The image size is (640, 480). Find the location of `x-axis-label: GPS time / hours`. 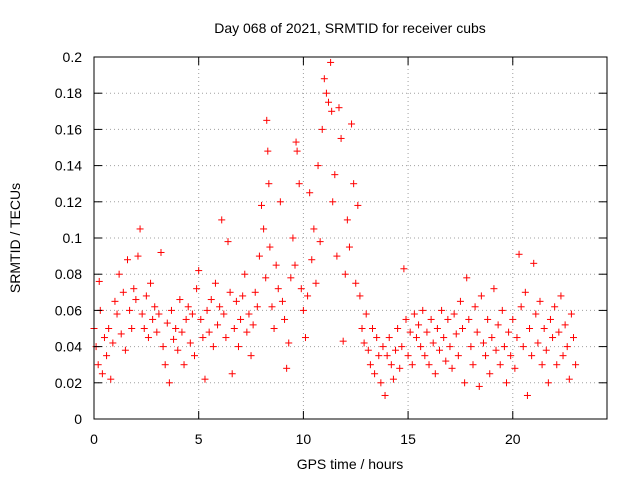

x-axis-label: GPS time / hours is located at coordinates (350, 464).